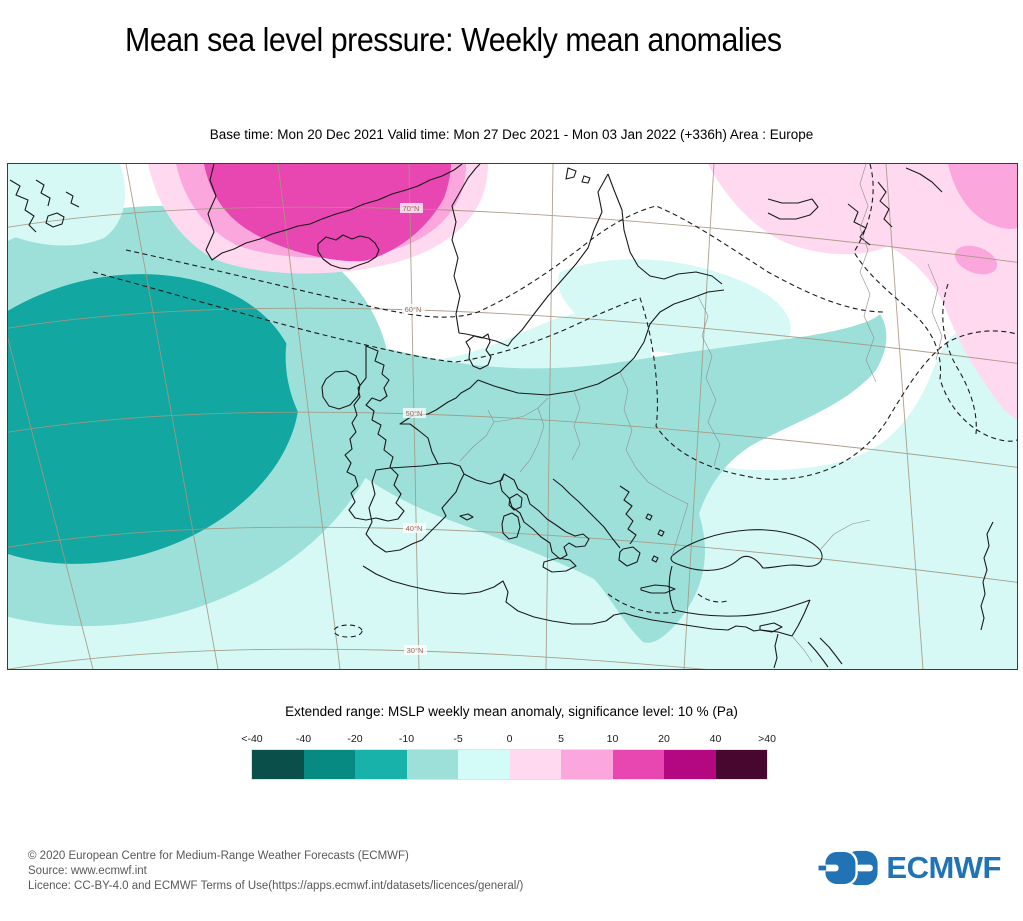 This screenshot has height=921, width=1023. Describe the element at coordinates (413, 429) in the screenshot. I see `latitude-labels: 70°N 60°N 50°N 40°N 30°N` at that location.